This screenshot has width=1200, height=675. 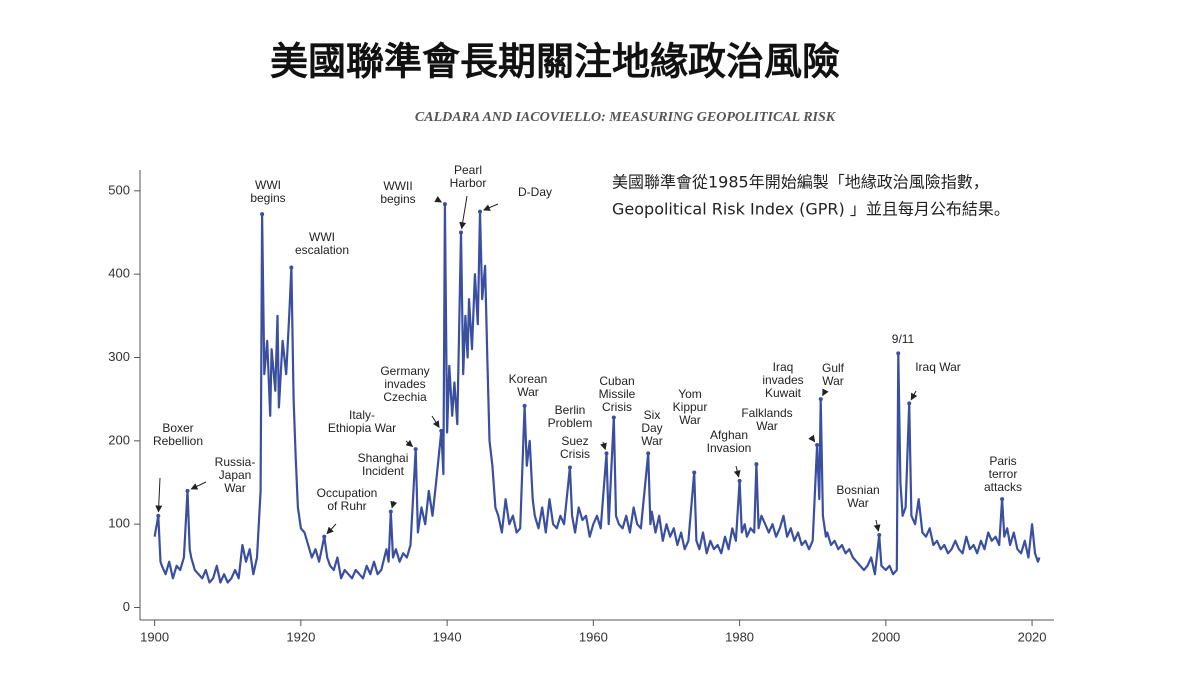 I want to click on annotation-label: Ethiopia War, so click(x=362, y=428).